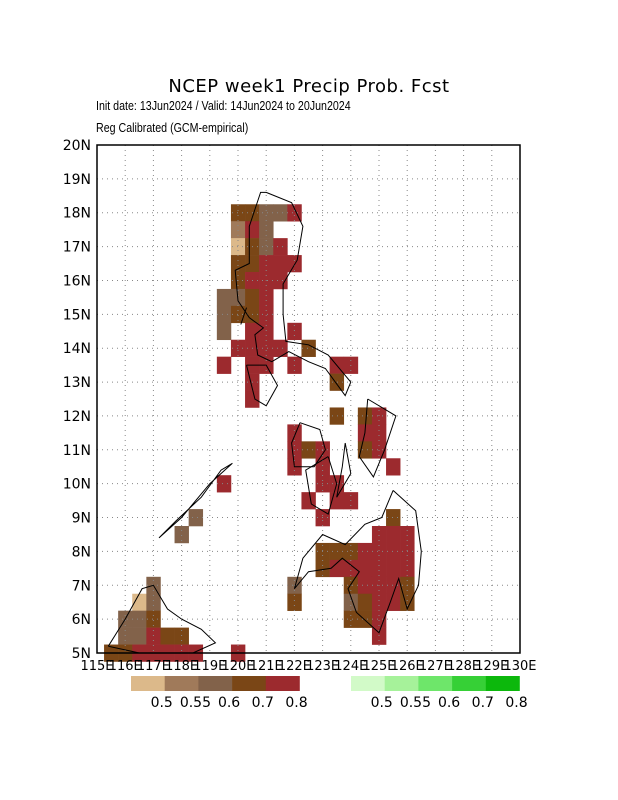 The height and width of the screenshot is (800, 618). Describe the element at coordinates (491, 666) in the screenshot. I see `lon-label: 129E` at that location.